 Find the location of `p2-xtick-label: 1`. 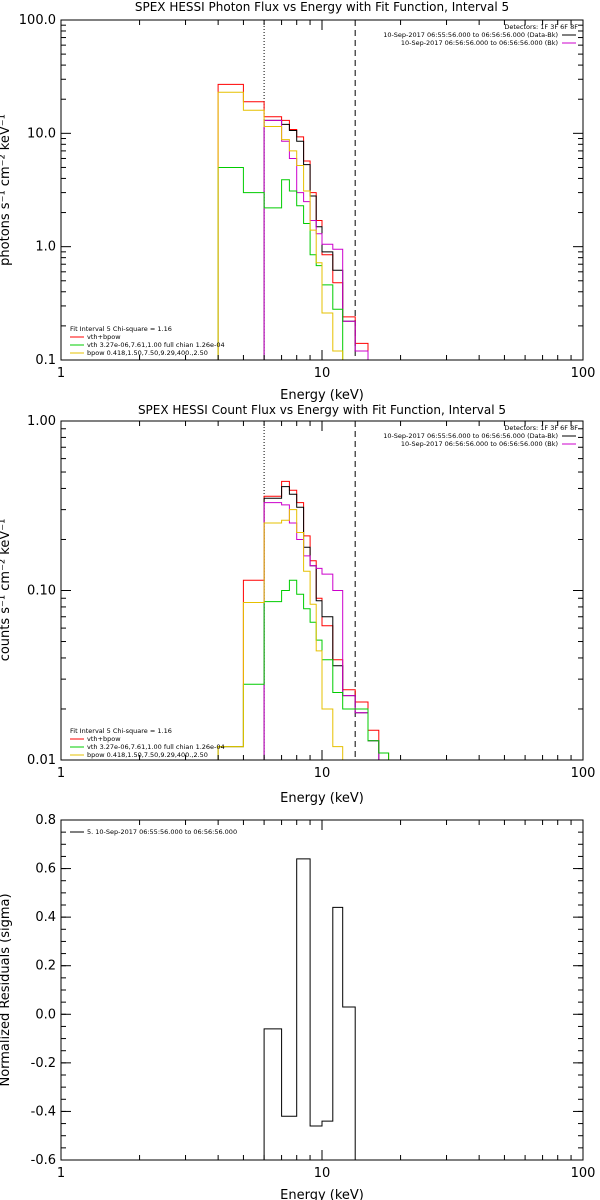

p2-xtick-label: 1 is located at coordinates (61, 773).